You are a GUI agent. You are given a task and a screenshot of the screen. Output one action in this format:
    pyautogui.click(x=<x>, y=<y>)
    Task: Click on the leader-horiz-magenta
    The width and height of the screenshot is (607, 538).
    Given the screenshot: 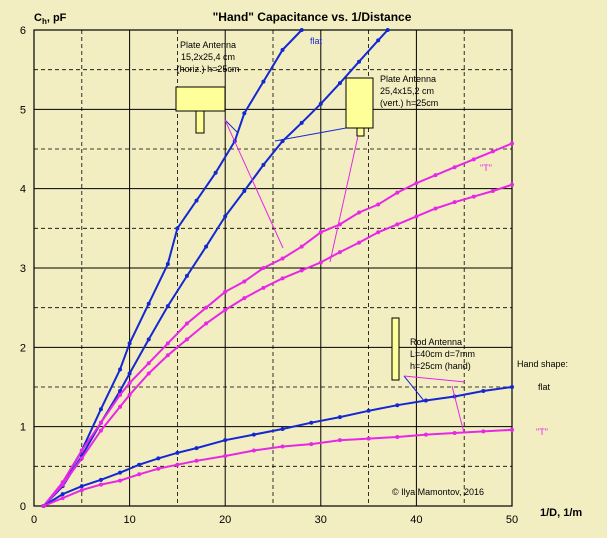 What is the action you would take?
    pyautogui.click(x=254, y=184)
    